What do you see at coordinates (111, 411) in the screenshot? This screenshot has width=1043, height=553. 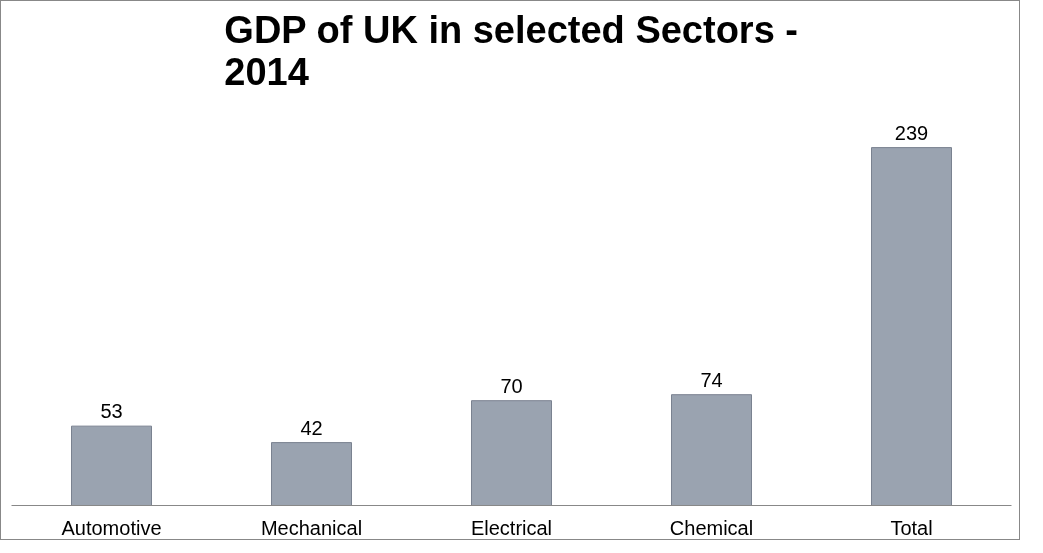 I see `data-label: 53` at bounding box center [111, 411].